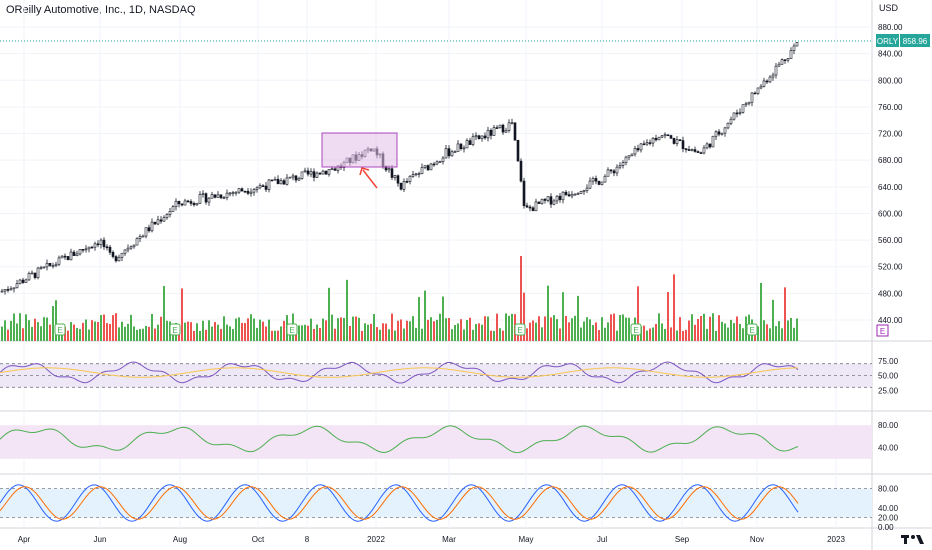  I want to click on price-tick-label: 680.00, so click(890, 160).